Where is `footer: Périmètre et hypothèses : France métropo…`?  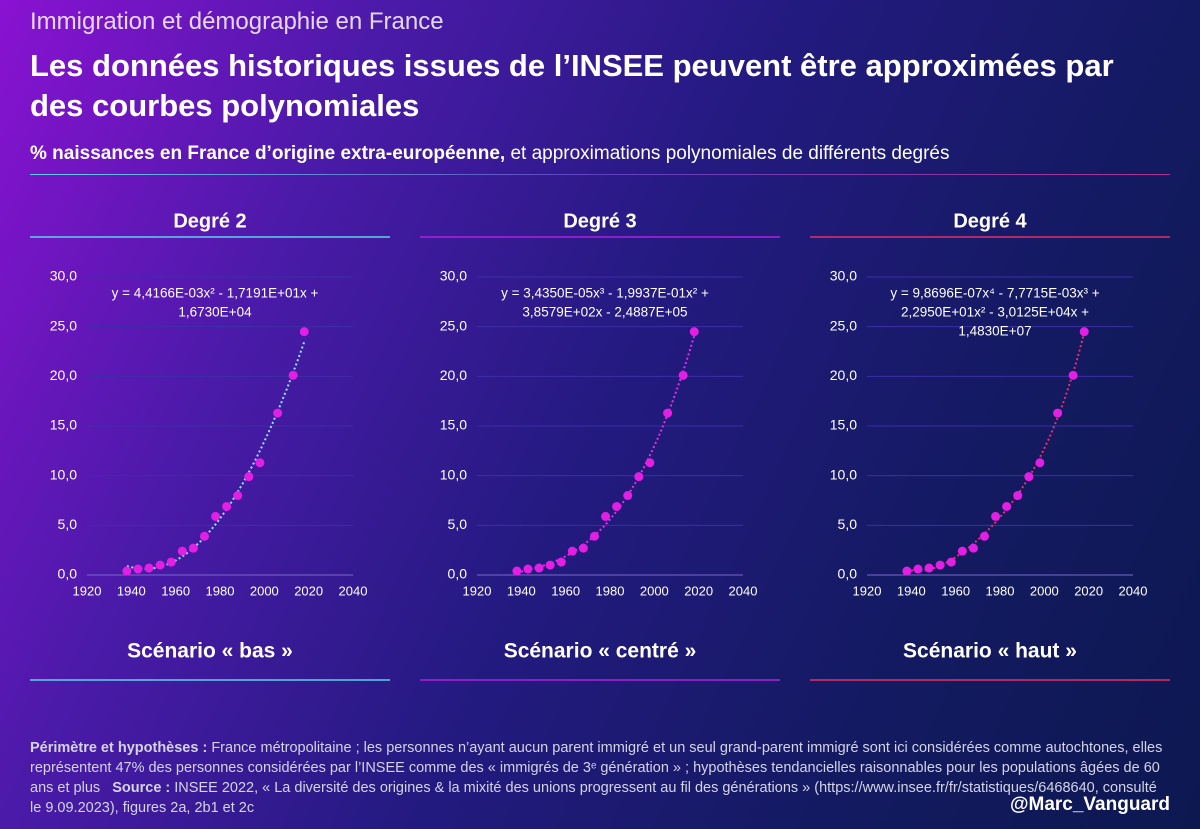 footer: Périmètre et hypothèses : France métropo… is located at coordinates (600, 778).